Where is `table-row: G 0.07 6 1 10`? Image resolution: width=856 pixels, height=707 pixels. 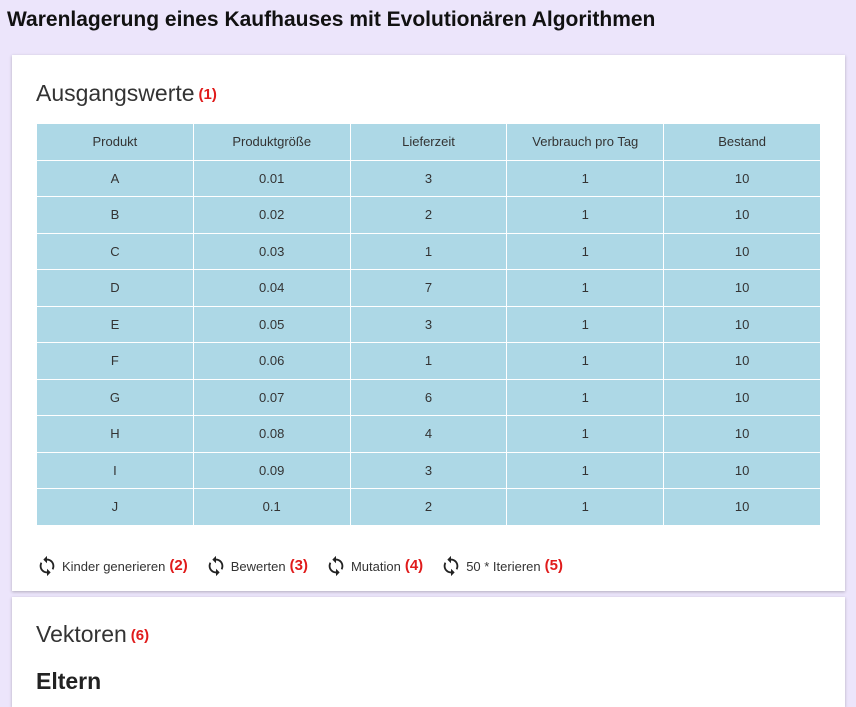
table-row: G 0.07 6 1 10 is located at coordinates (428, 397).